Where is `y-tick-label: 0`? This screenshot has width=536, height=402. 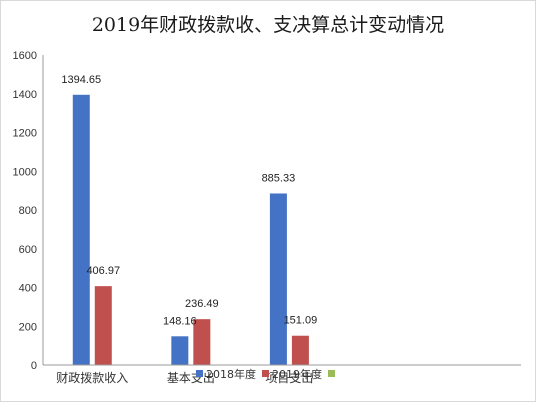
y-tick-label: 0 is located at coordinates (34, 366).